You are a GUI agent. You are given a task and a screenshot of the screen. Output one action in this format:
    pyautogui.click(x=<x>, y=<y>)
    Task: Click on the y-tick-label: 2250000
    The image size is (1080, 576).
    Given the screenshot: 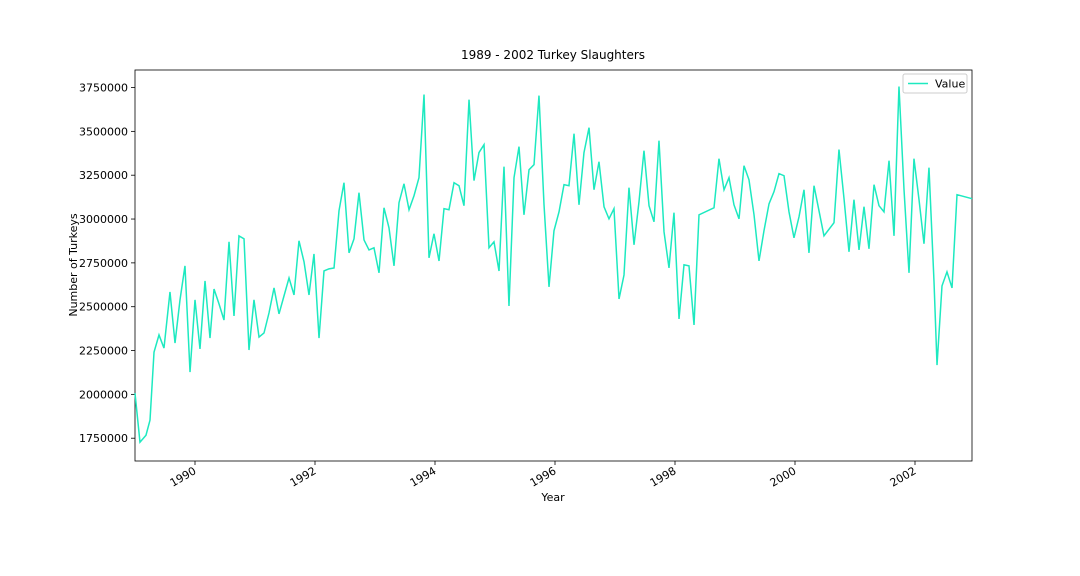 What is the action you would take?
    pyautogui.click(x=103, y=351)
    